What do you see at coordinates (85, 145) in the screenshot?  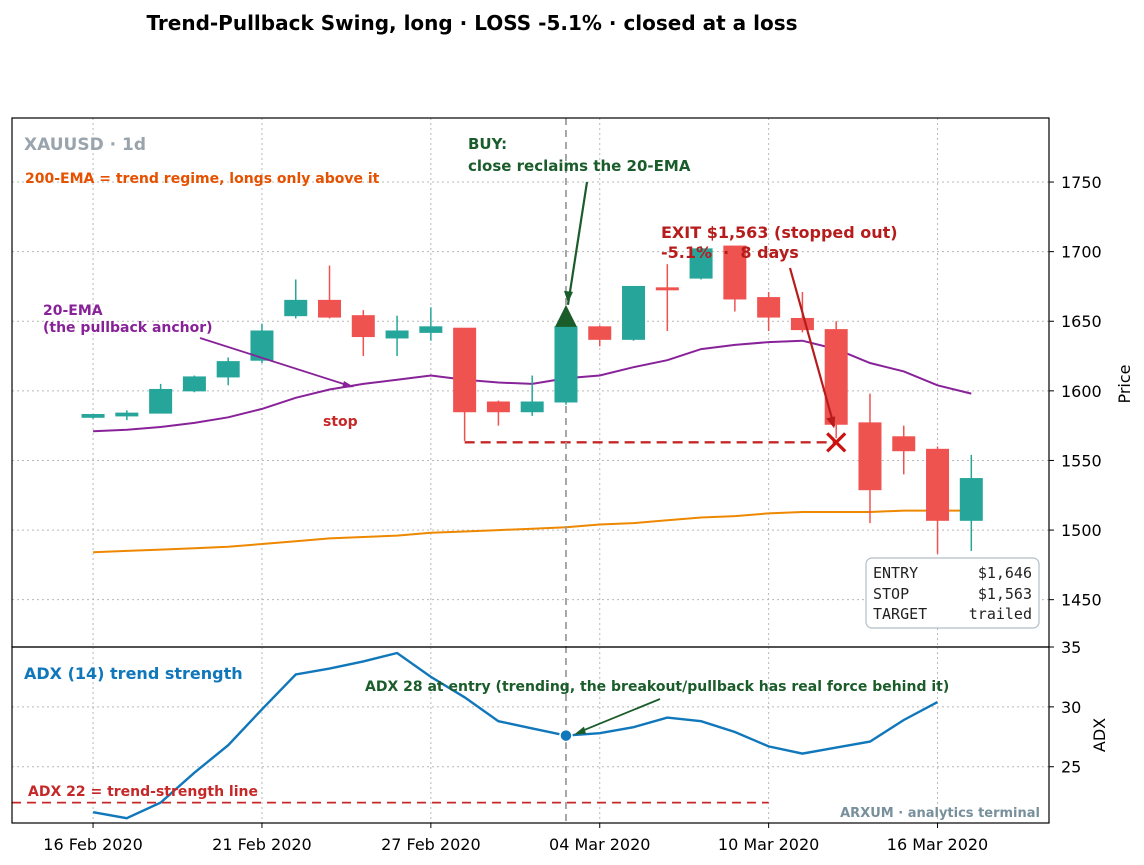 I see `symbol-label: XAUUSD · 1d` at bounding box center [85, 145].